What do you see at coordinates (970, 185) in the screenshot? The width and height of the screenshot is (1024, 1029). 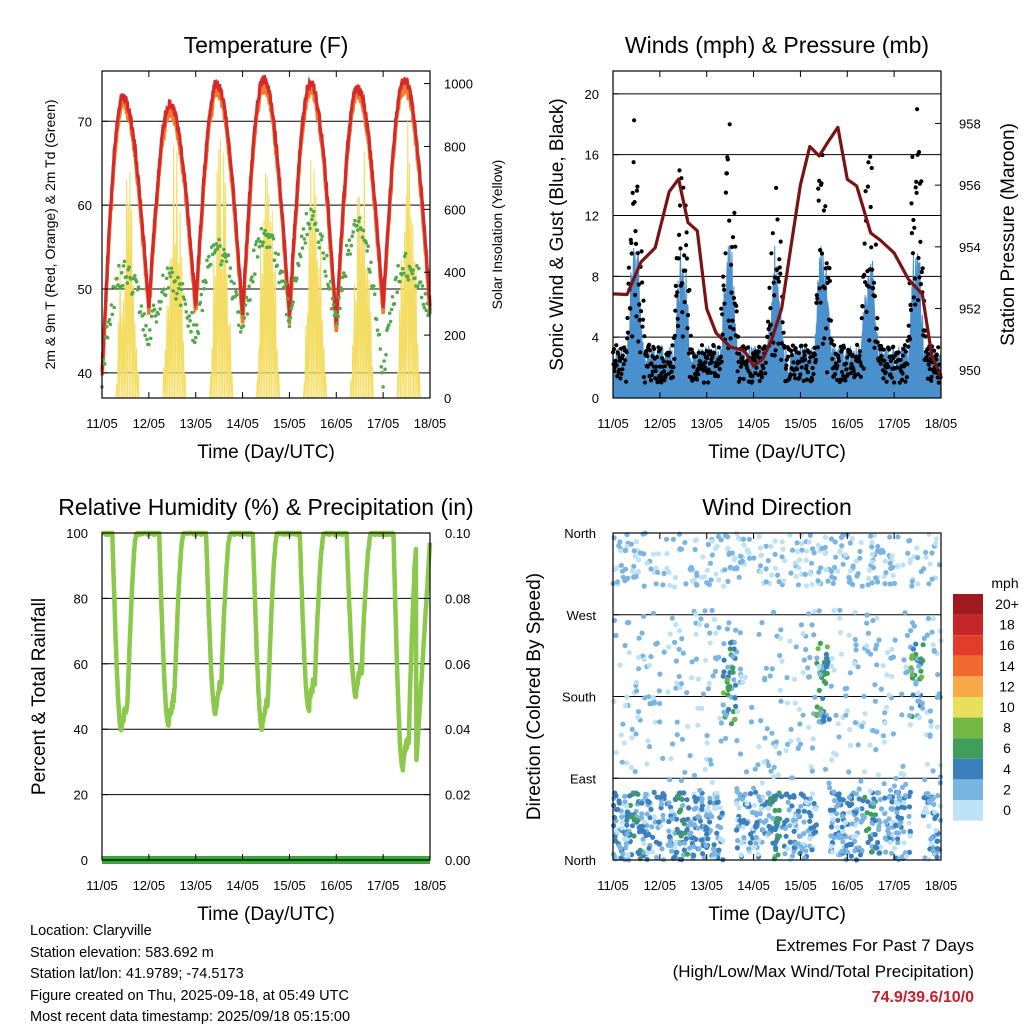 I see `y2-tick-label: 956` at bounding box center [970, 185].